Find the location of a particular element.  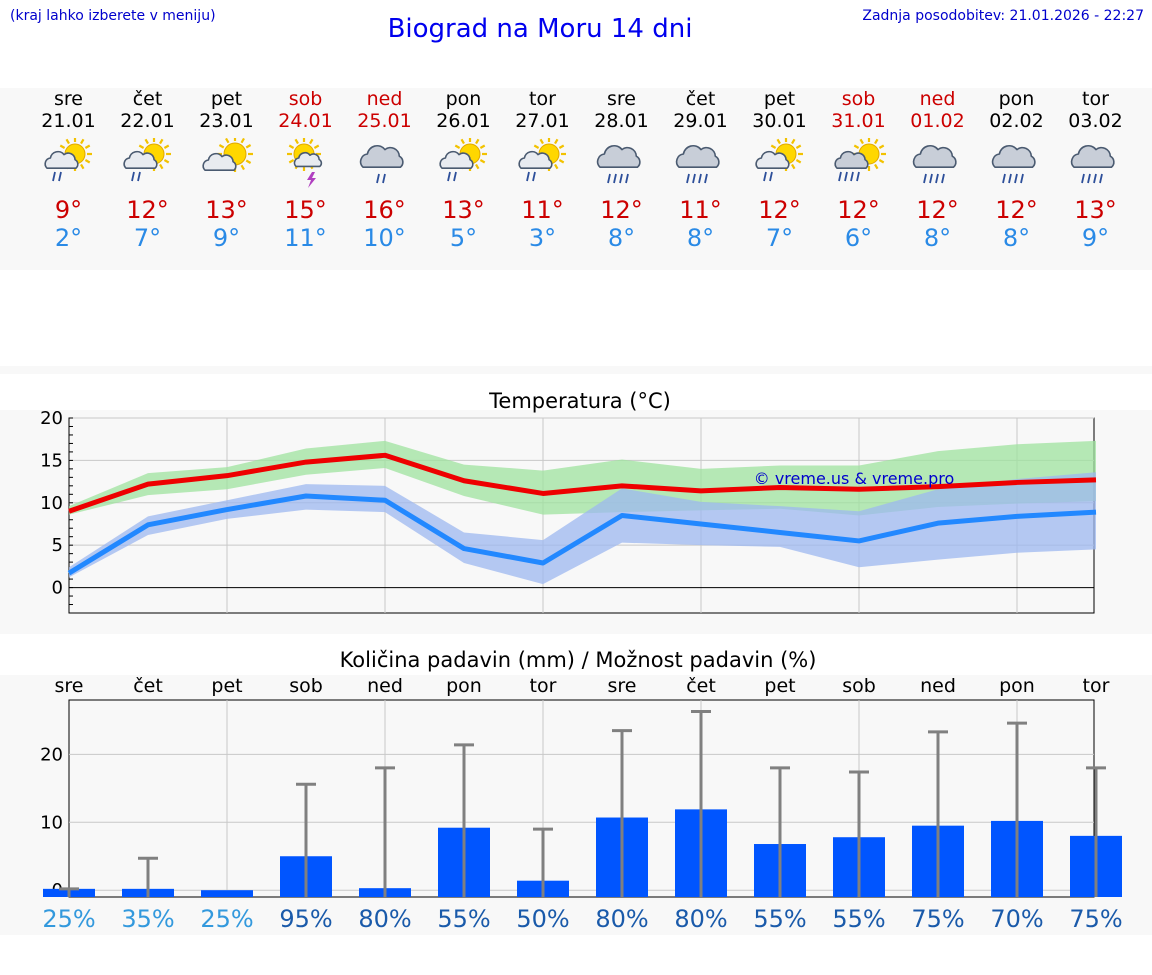

day-date: 31.01 is located at coordinates (858, 121).